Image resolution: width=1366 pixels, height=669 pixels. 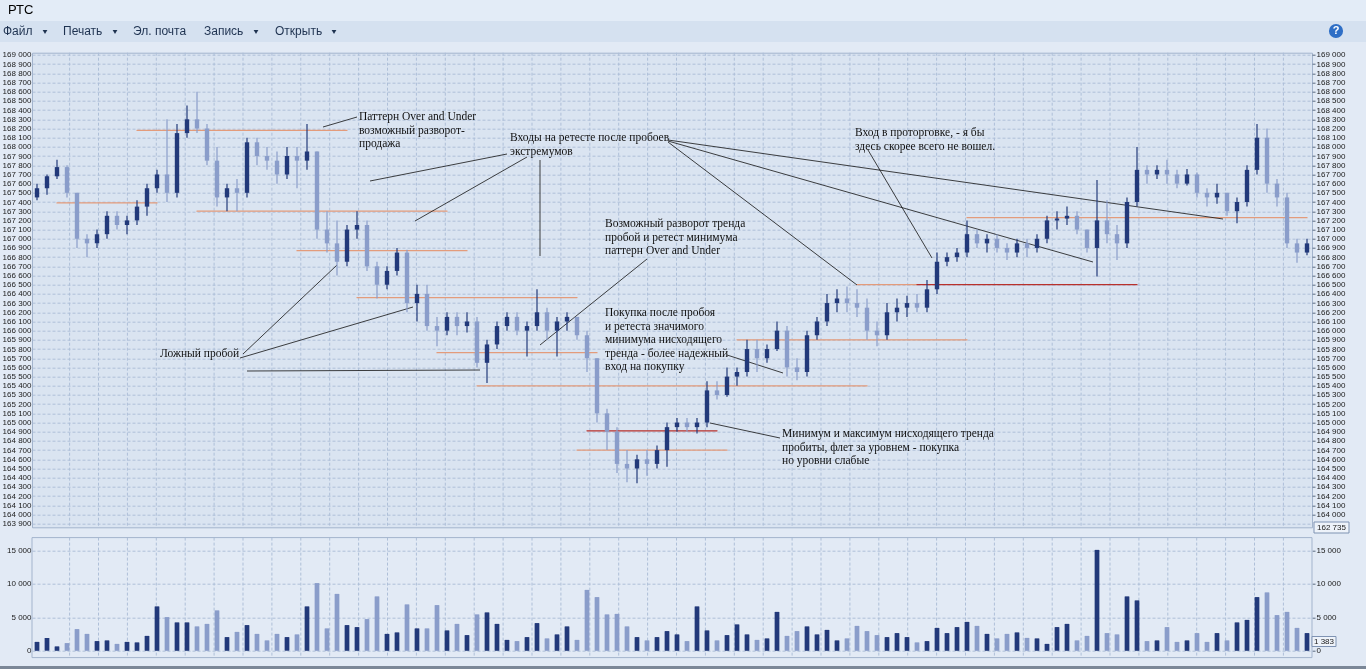 What do you see at coordinates (1331, 285) in the screenshot?
I see `y2-tick-label: 166 500` at bounding box center [1331, 285].